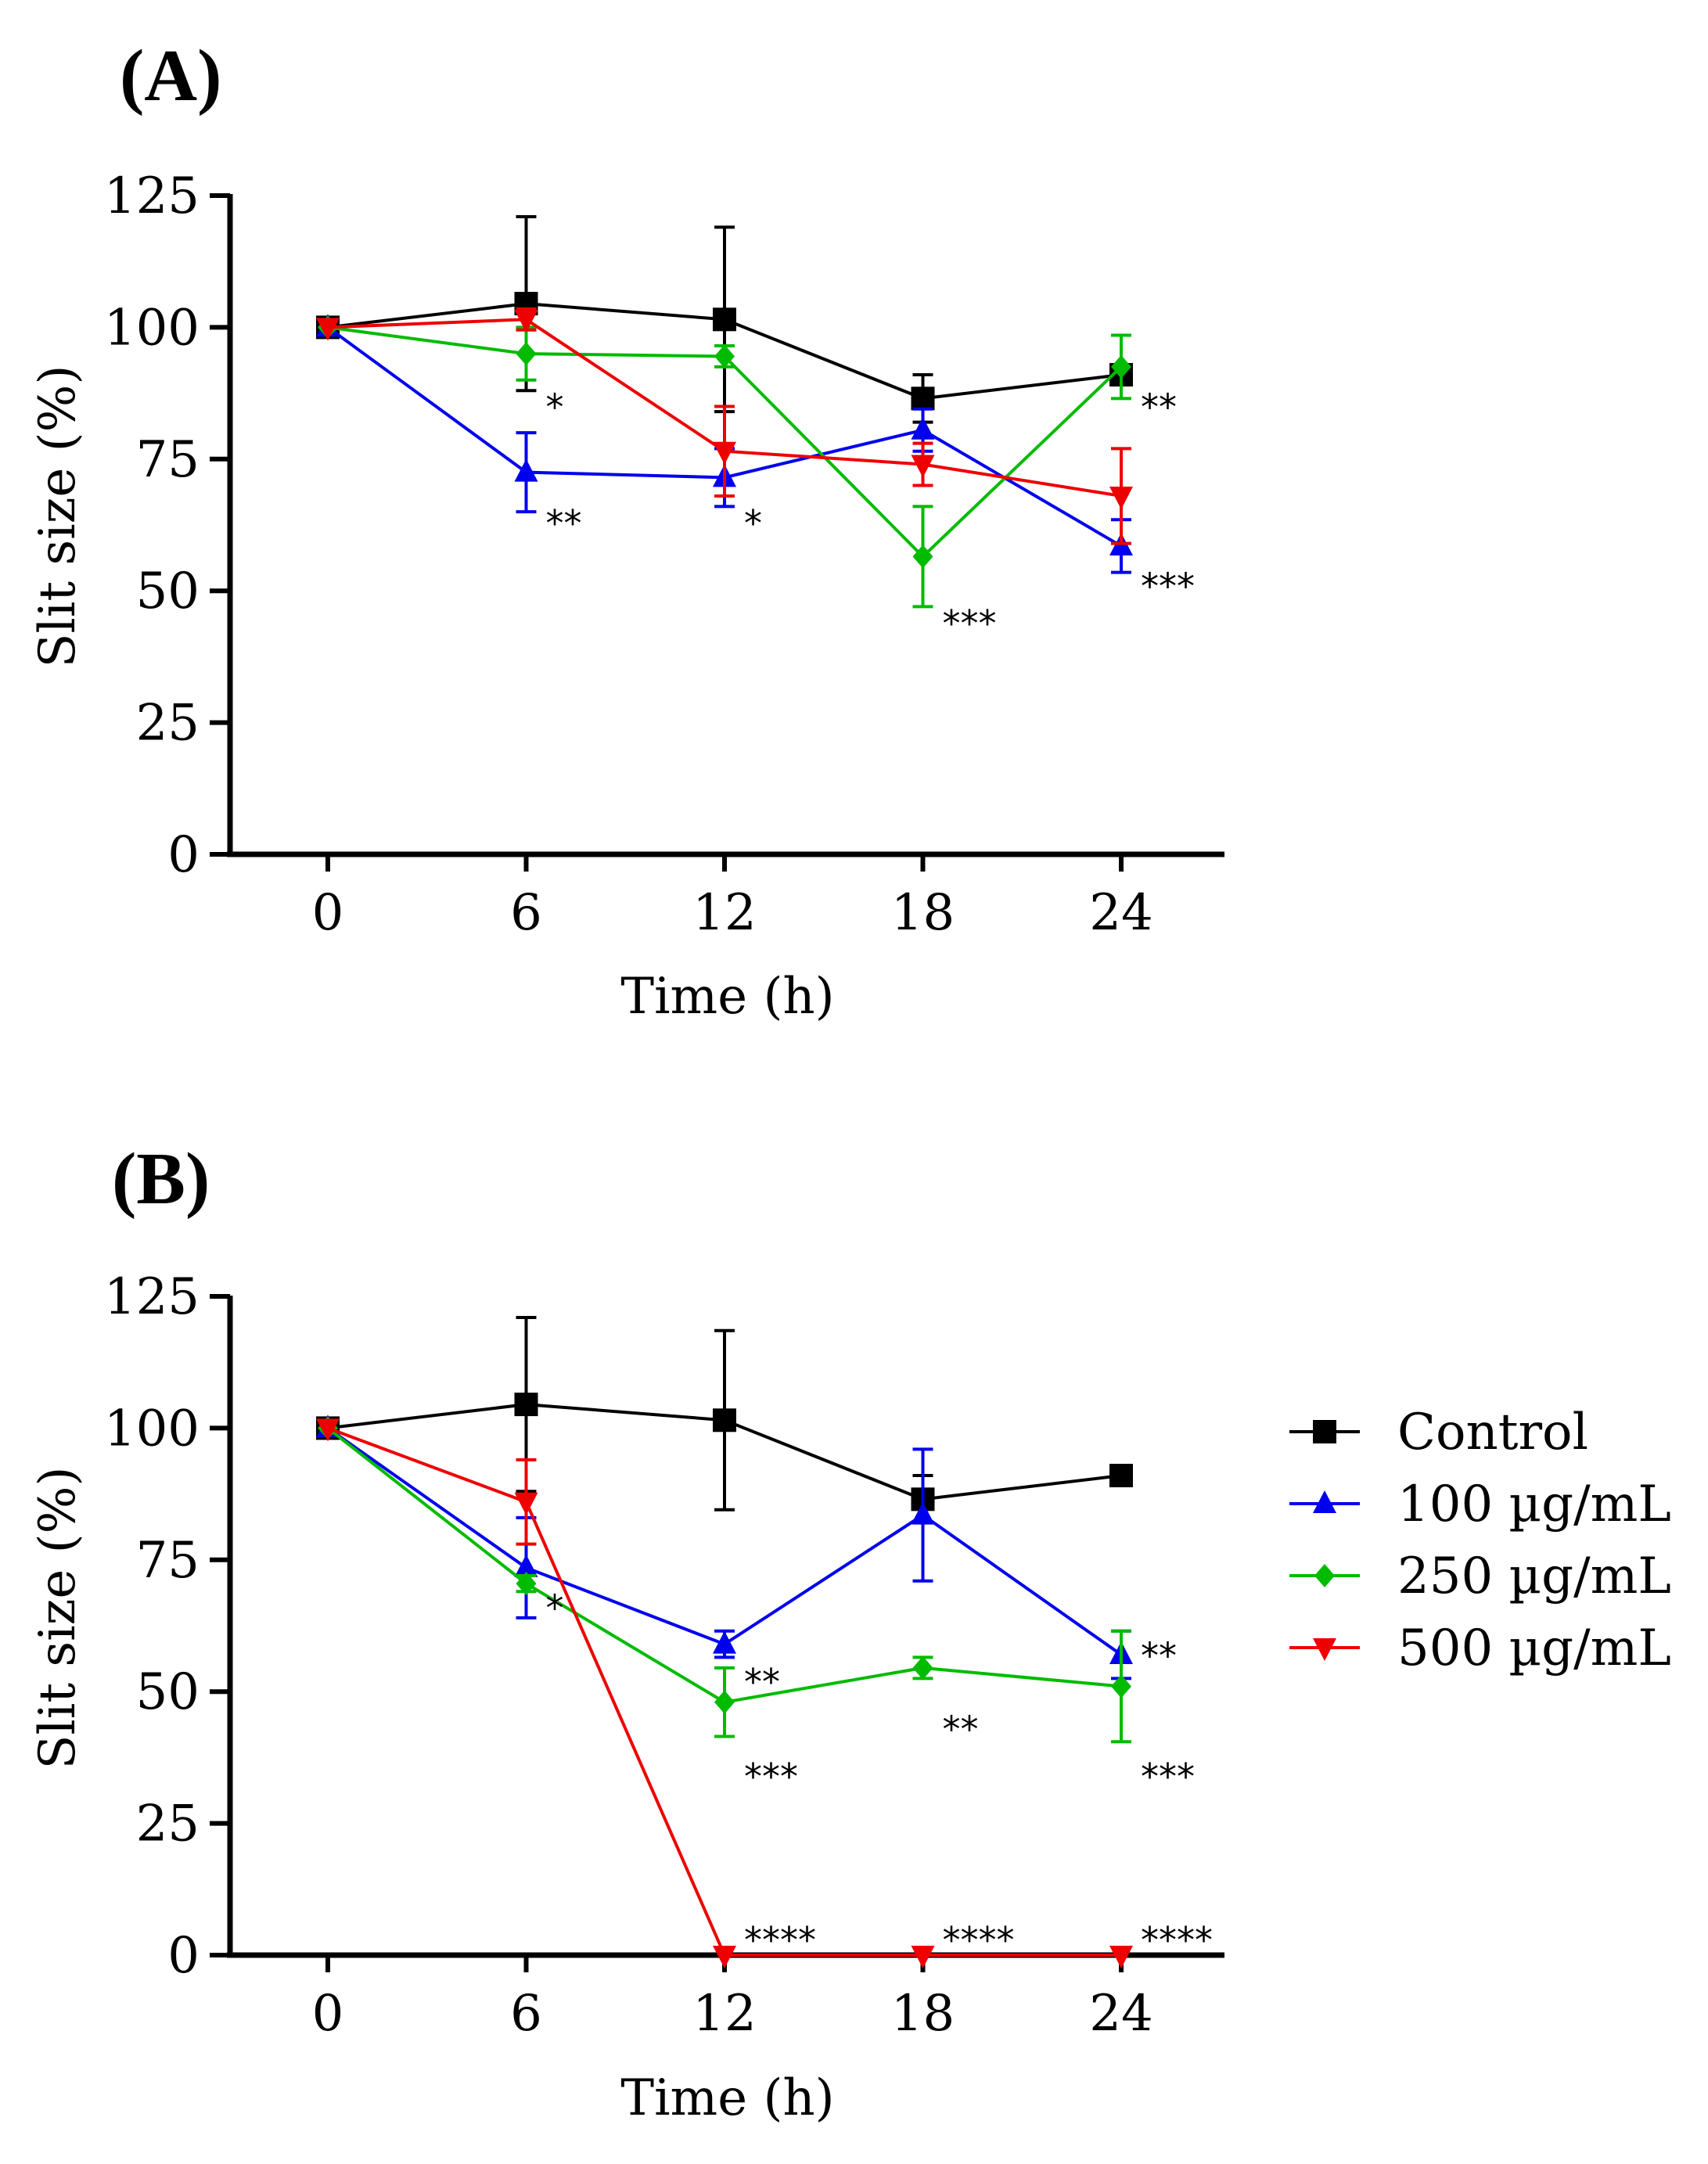  What do you see at coordinates (58, 517) in the screenshot?
I see `panel-a-y-axis-title: Slit size (%)` at bounding box center [58, 517].